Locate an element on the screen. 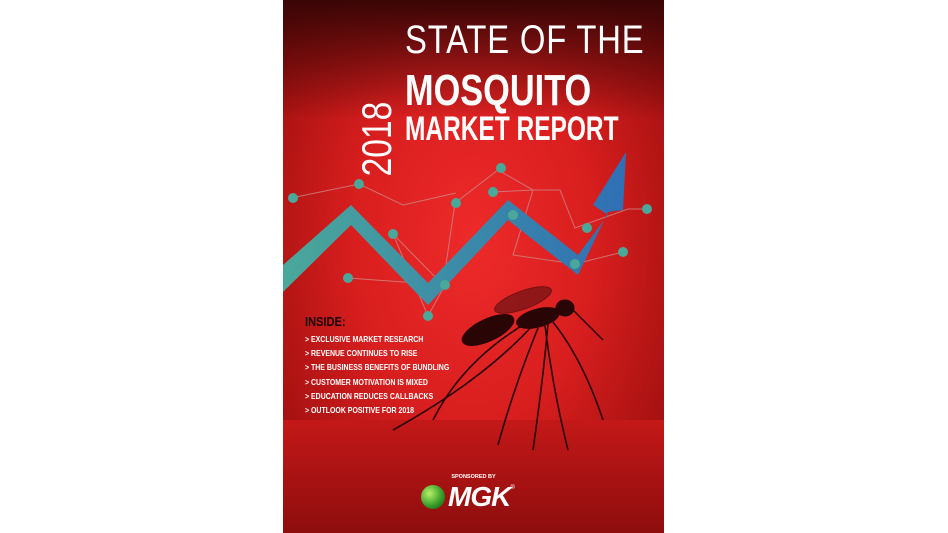 The image size is (948, 533). mosquito-illustration is located at coordinates (498, 368).